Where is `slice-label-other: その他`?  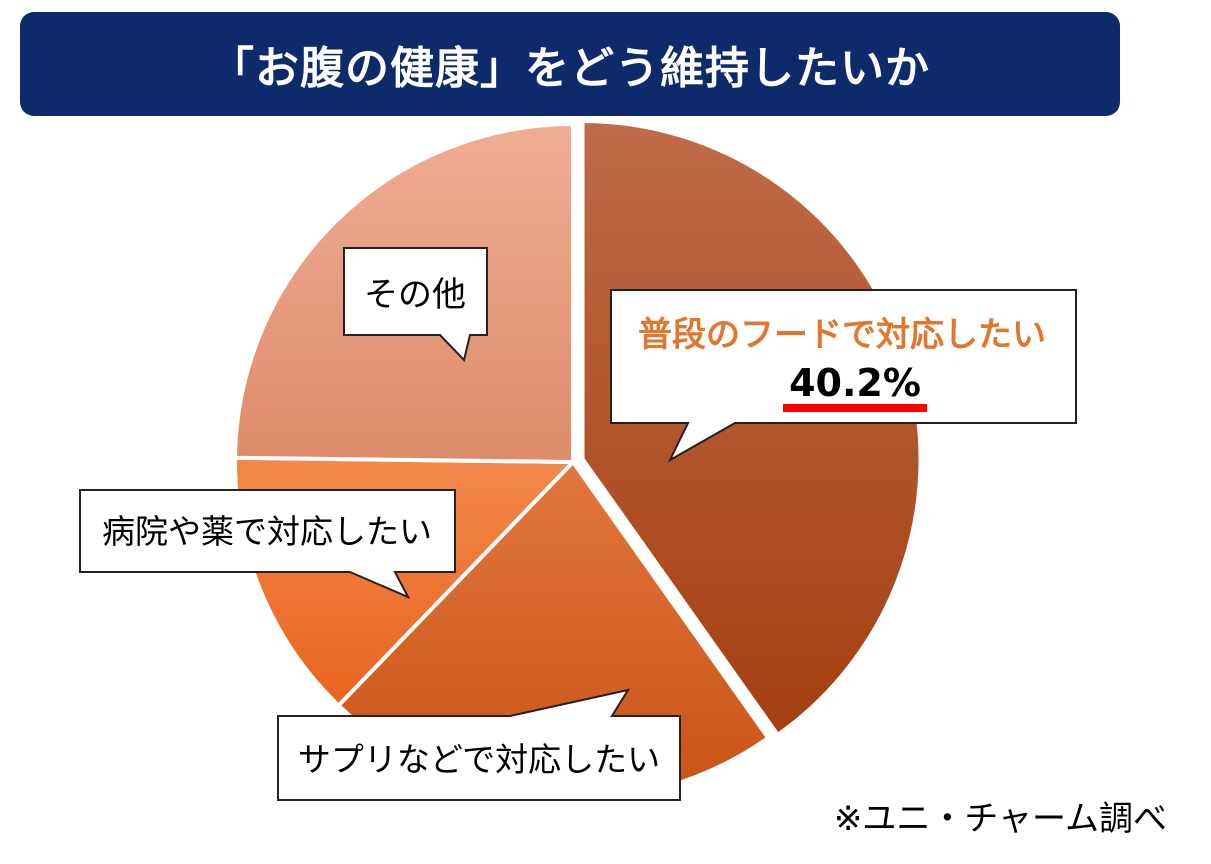
slice-label-other: その他 is located at coordinates (415, 295).